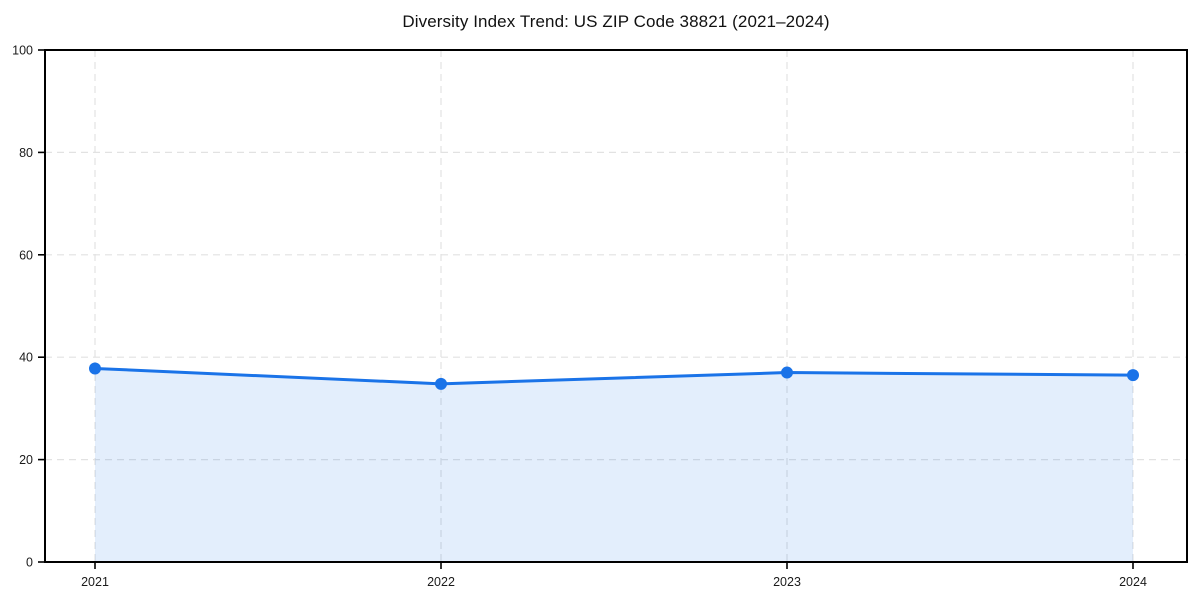 This screenshot has width=1200, height=600. I want to click on y-tick-label: 20, so click(26, 460).